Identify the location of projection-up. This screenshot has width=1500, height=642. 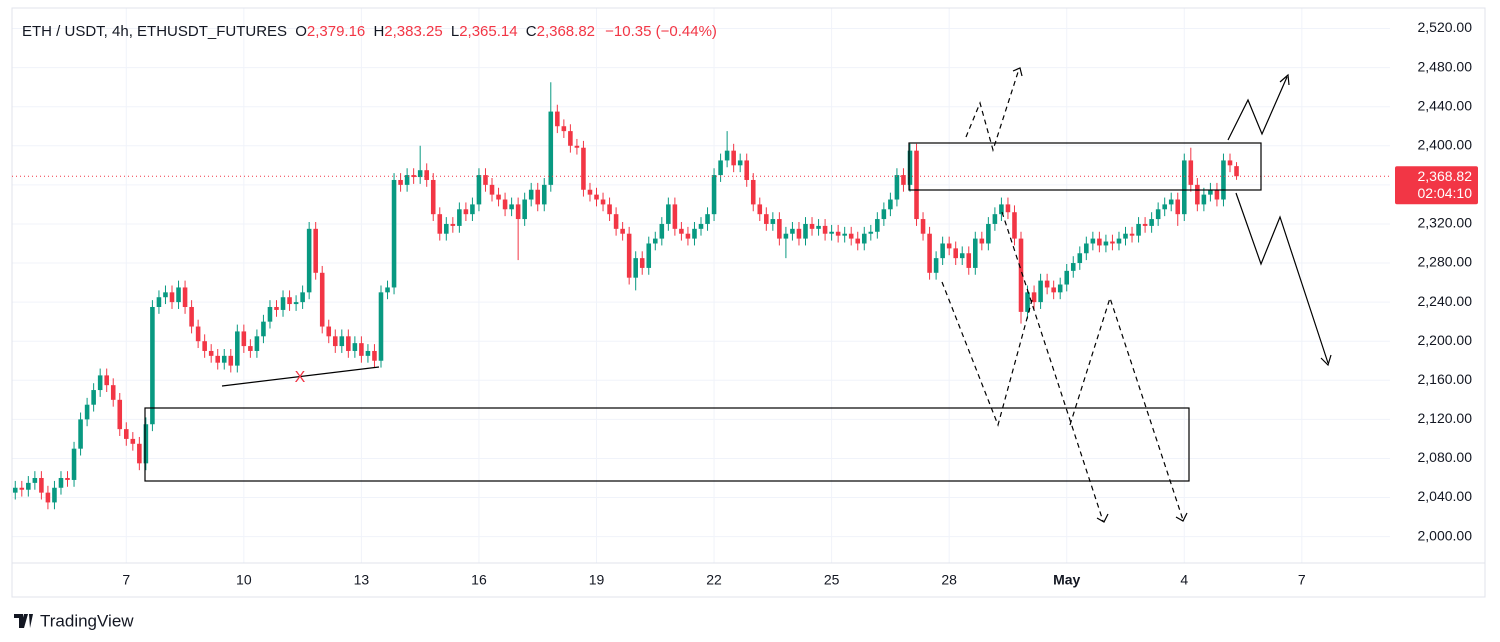
(1257, 108).